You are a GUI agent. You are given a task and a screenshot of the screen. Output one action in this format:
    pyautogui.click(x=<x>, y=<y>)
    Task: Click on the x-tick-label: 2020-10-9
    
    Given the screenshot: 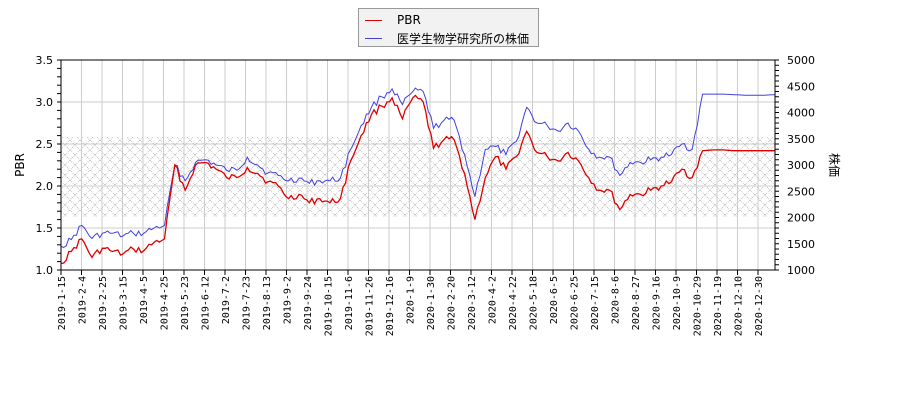 What is the action you would take?
    pyautogui.click(x=677, y=303)
    